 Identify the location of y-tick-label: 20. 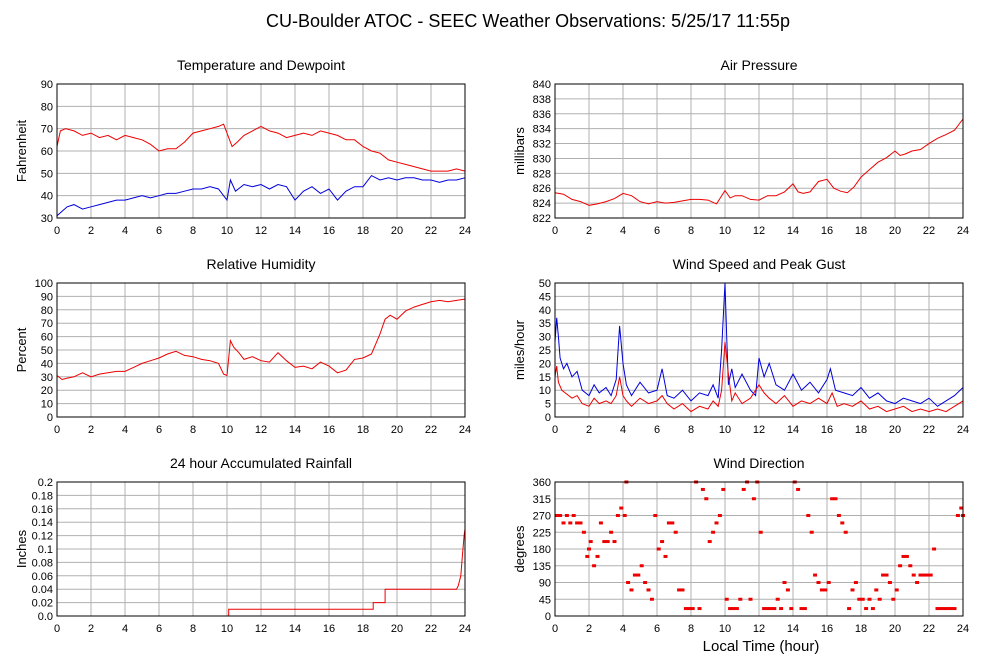
(47, 391).